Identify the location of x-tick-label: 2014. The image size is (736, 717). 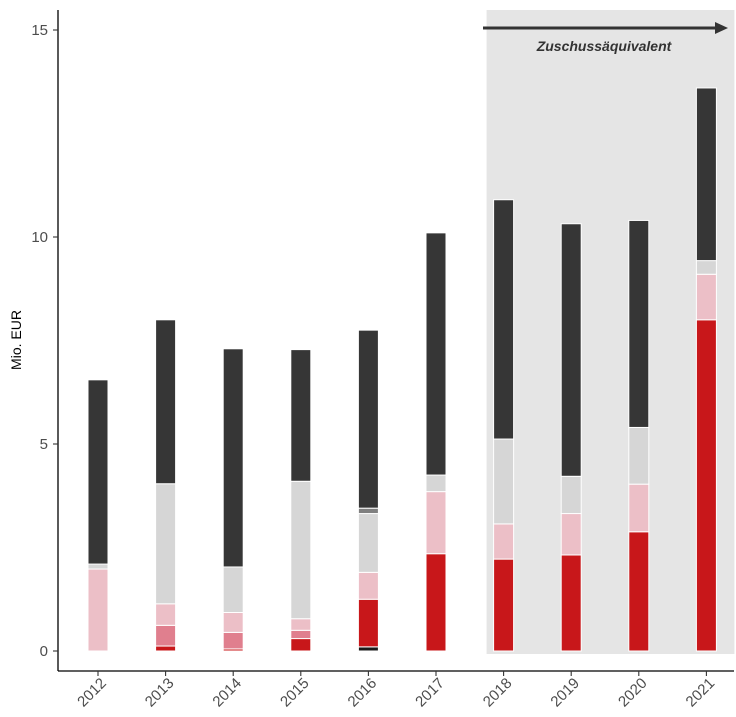
(227, 693).